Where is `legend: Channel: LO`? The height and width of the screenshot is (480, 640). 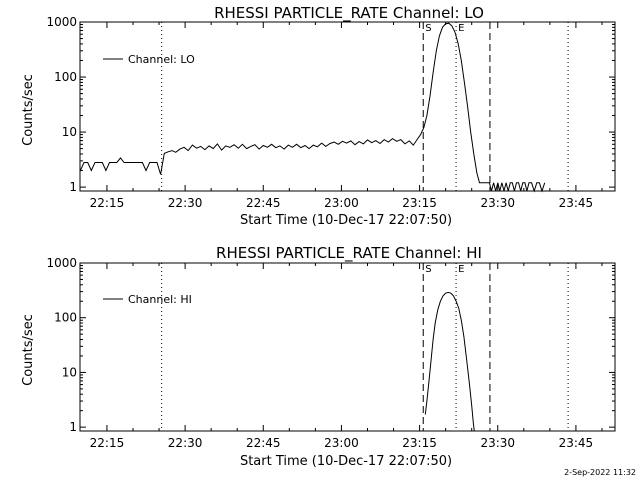
legend: Channel: LO is located at coordinates (149, 59).